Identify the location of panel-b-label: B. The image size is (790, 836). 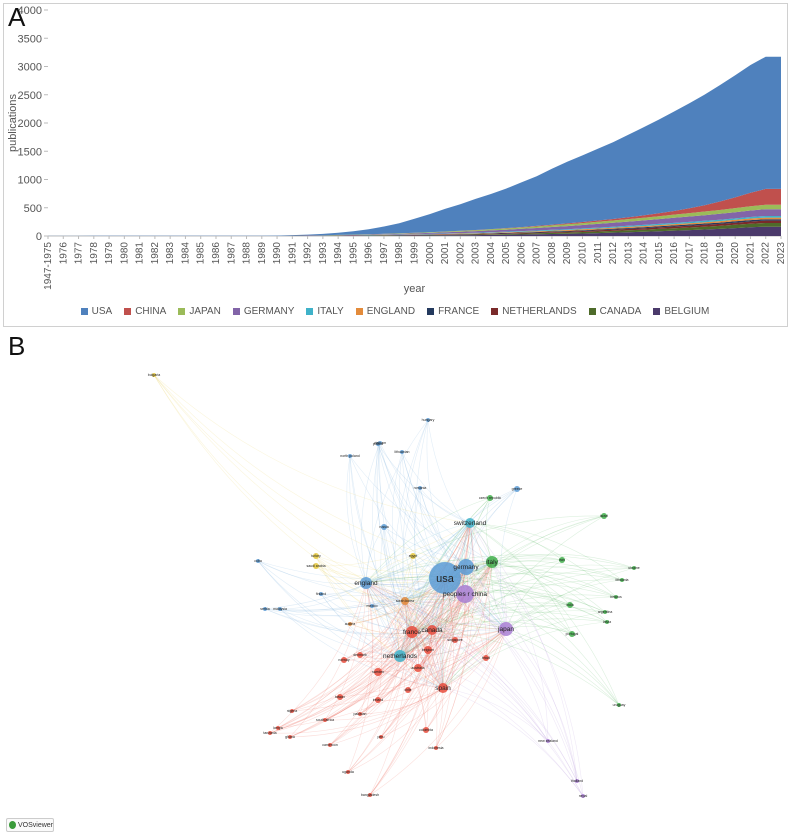
(17, 346).